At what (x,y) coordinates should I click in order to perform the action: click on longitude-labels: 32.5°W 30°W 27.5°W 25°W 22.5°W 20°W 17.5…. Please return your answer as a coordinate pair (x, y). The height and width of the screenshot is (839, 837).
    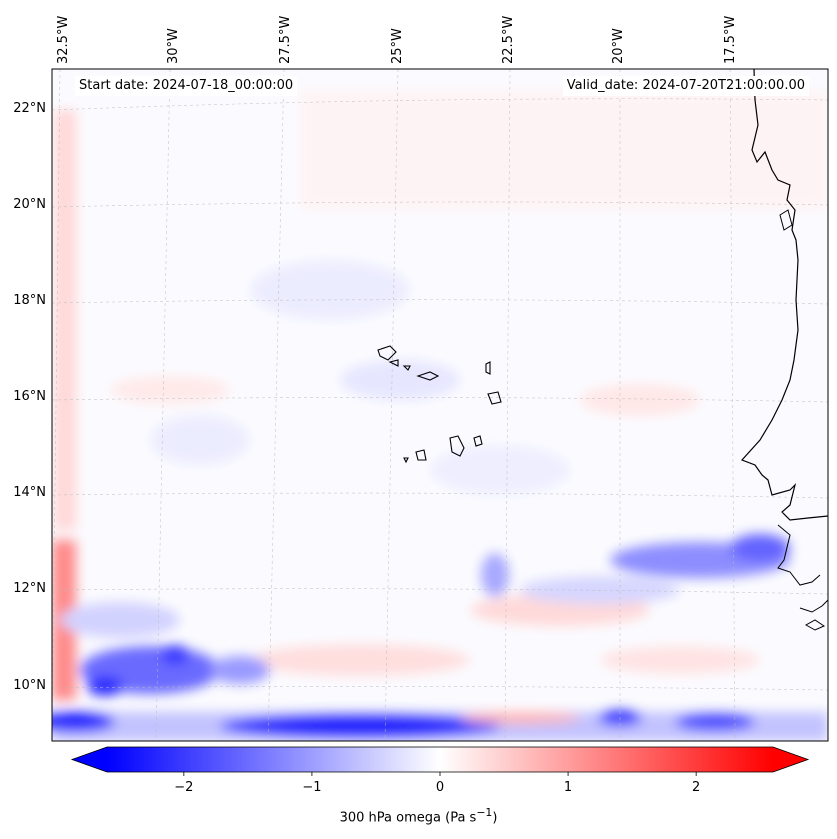
    Looking at the image, I should click on (397, 40).